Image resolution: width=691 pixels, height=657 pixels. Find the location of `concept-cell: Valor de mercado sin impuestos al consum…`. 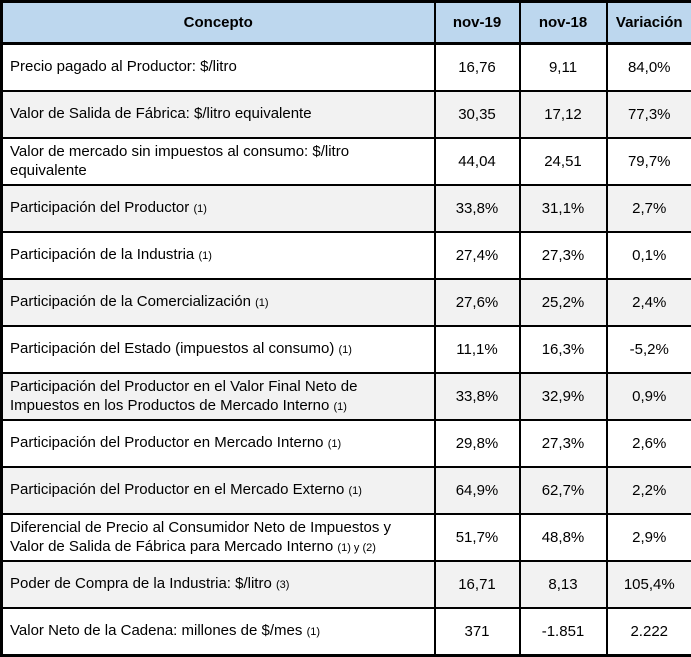

concept-cell: Valor de mercado sin impuestos al consum… is located at coordinates (218, 161).